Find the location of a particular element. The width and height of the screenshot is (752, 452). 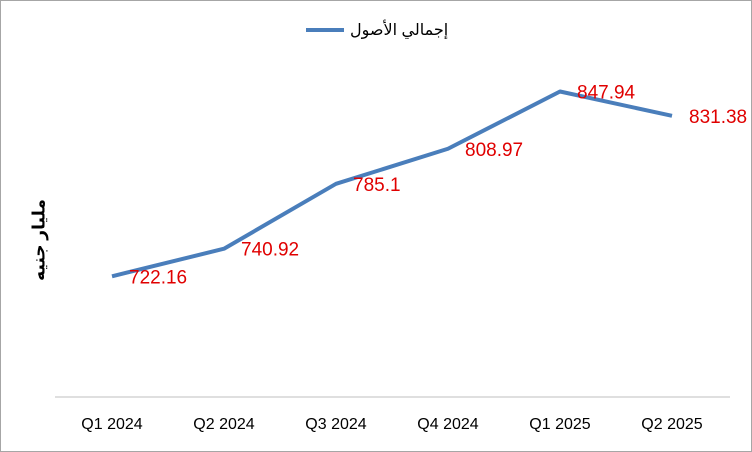

x-tick-label: Q2 2025 is located at coordinates (671, 424).